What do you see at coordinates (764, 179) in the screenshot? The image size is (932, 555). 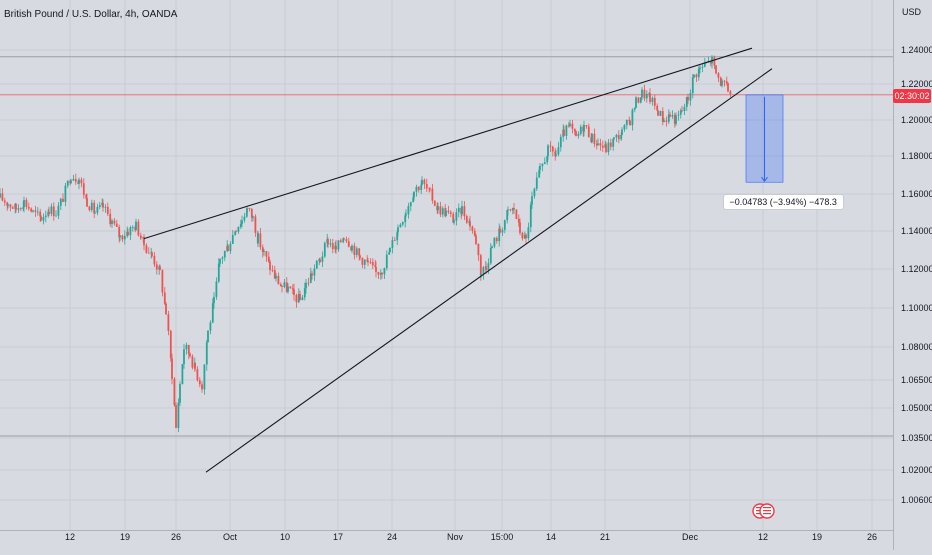 I see `measure-arrow-head` at bounding box center [764, 179].